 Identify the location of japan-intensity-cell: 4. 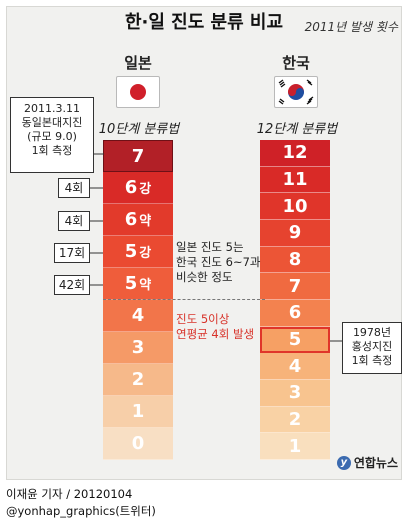
(138, 316).